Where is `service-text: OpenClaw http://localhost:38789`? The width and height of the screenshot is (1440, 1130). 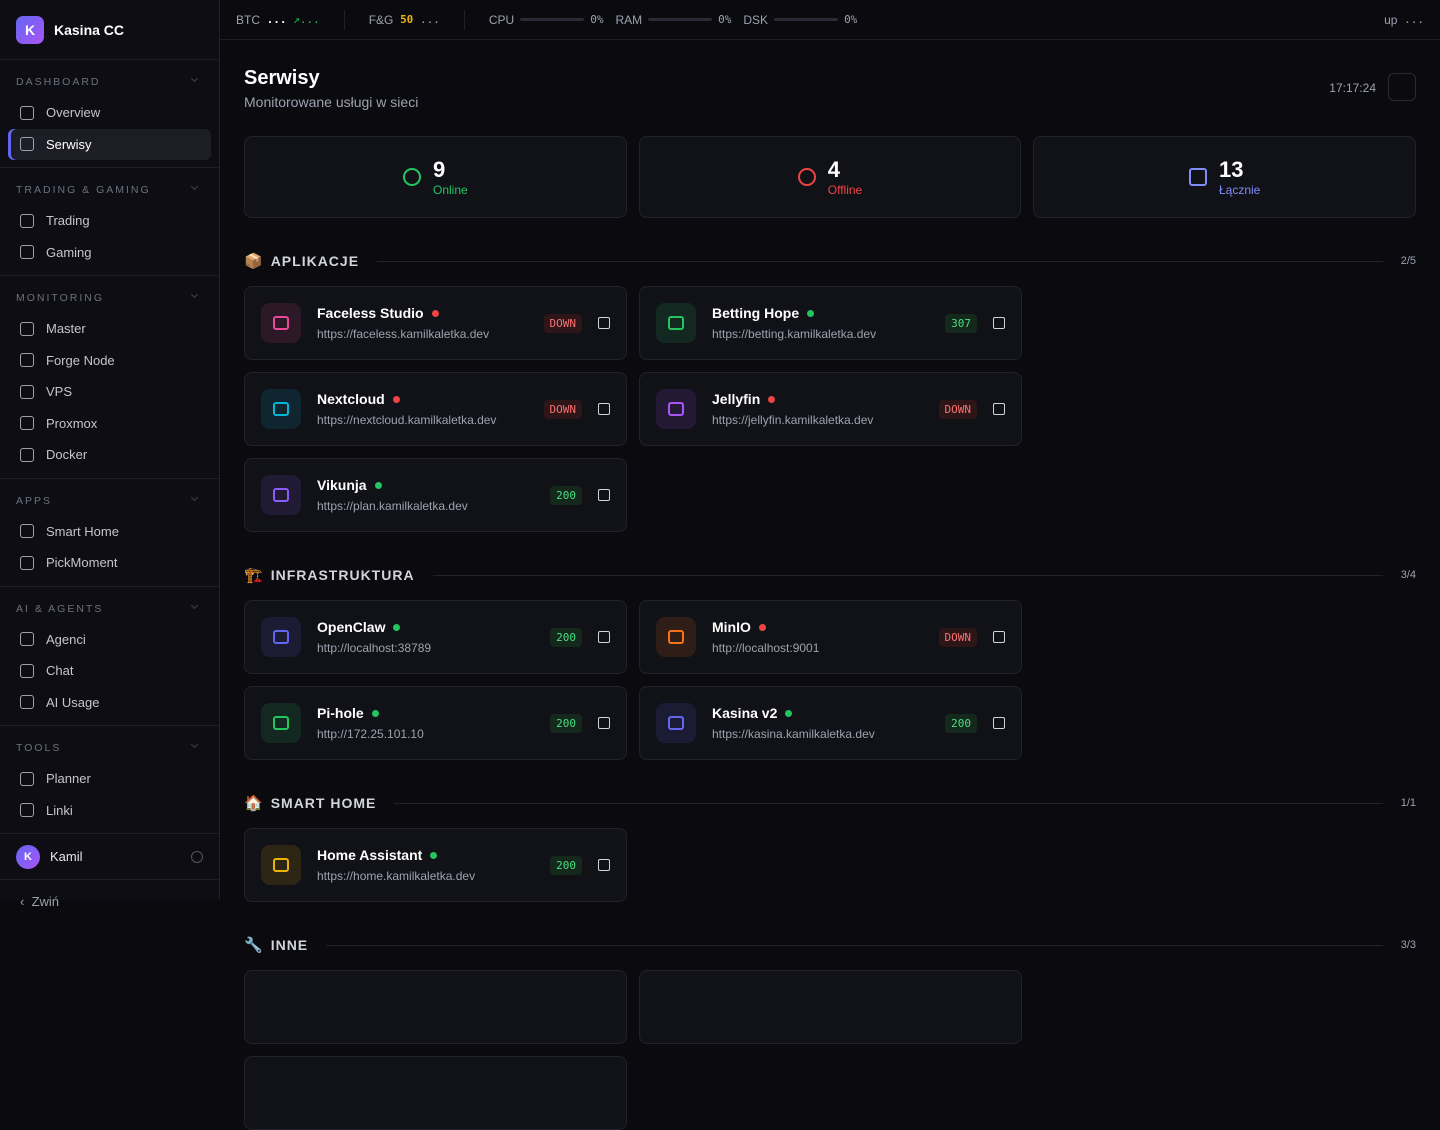 service-text: OpenClaw http://localhost:38789 is located at coordinates (374, 637).